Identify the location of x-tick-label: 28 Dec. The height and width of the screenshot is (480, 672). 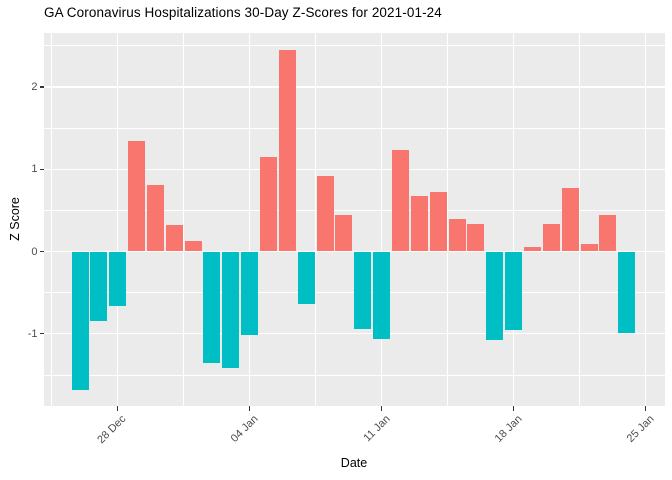
(112, 430).